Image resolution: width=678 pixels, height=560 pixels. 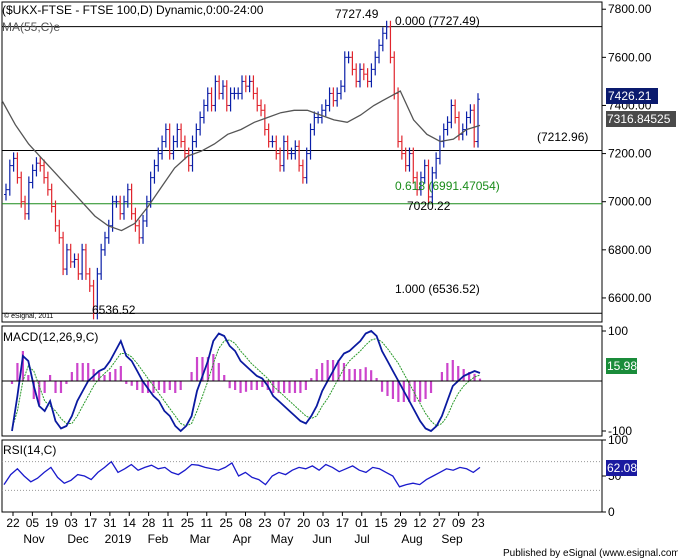 What do you see at coordinates (401, 523) in the screenshot?
I see `x-tick-label: 29` at bounding box center [401, 523].